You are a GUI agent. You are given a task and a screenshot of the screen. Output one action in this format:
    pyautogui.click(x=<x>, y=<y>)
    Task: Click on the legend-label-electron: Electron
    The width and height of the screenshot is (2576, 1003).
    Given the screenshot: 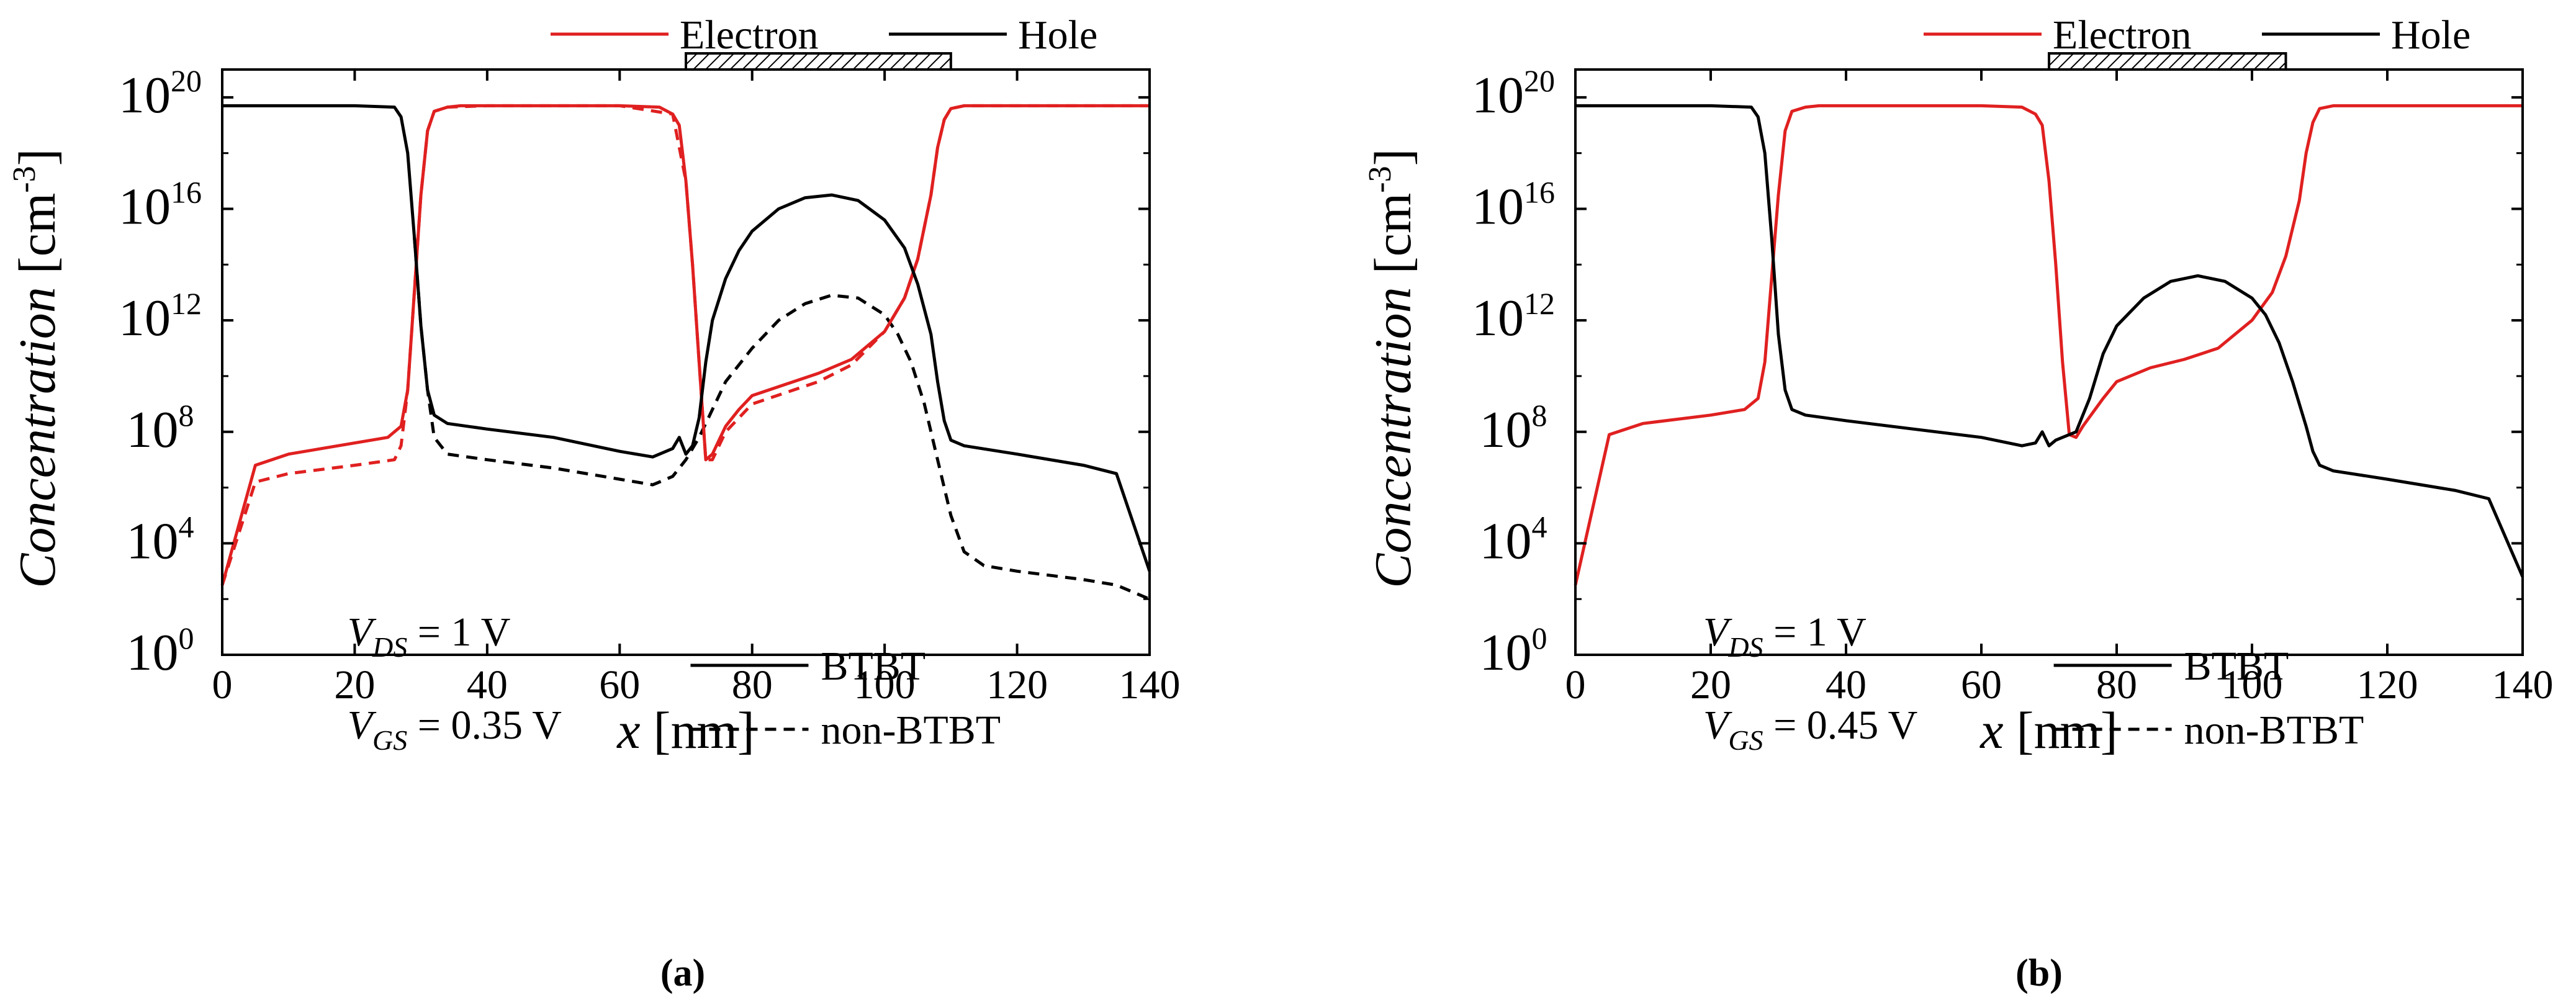 What is the action you would take?
    pyautogui.click(x=749, y=35)
    